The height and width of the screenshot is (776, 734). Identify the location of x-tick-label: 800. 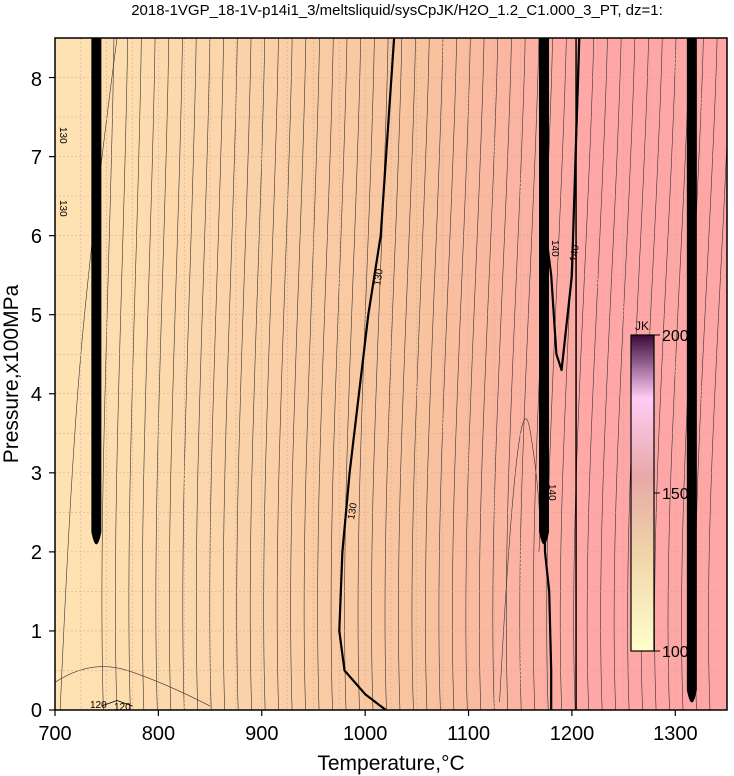
(158, 734).